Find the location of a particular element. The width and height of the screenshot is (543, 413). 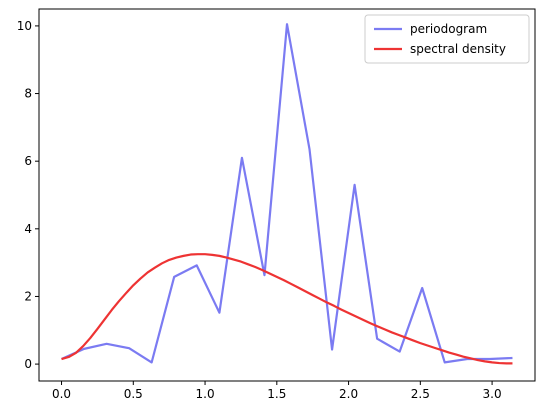

x-tick-label: 2.0 is located at coordinates (348, 394).